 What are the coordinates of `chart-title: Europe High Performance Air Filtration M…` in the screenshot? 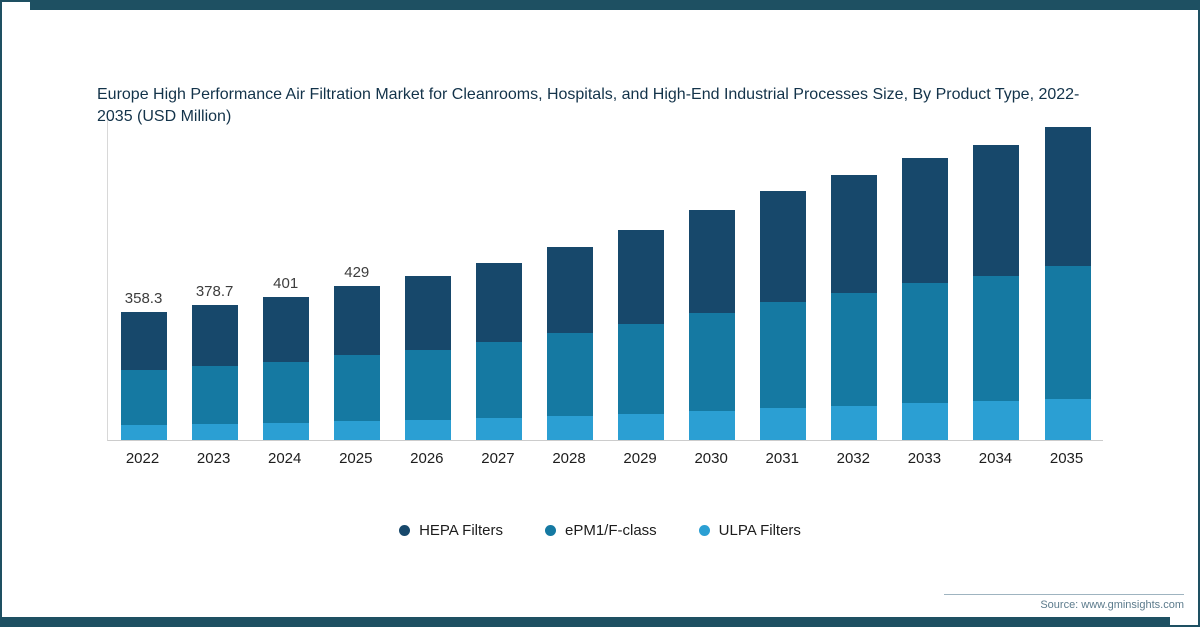 It's located at (588, 106).